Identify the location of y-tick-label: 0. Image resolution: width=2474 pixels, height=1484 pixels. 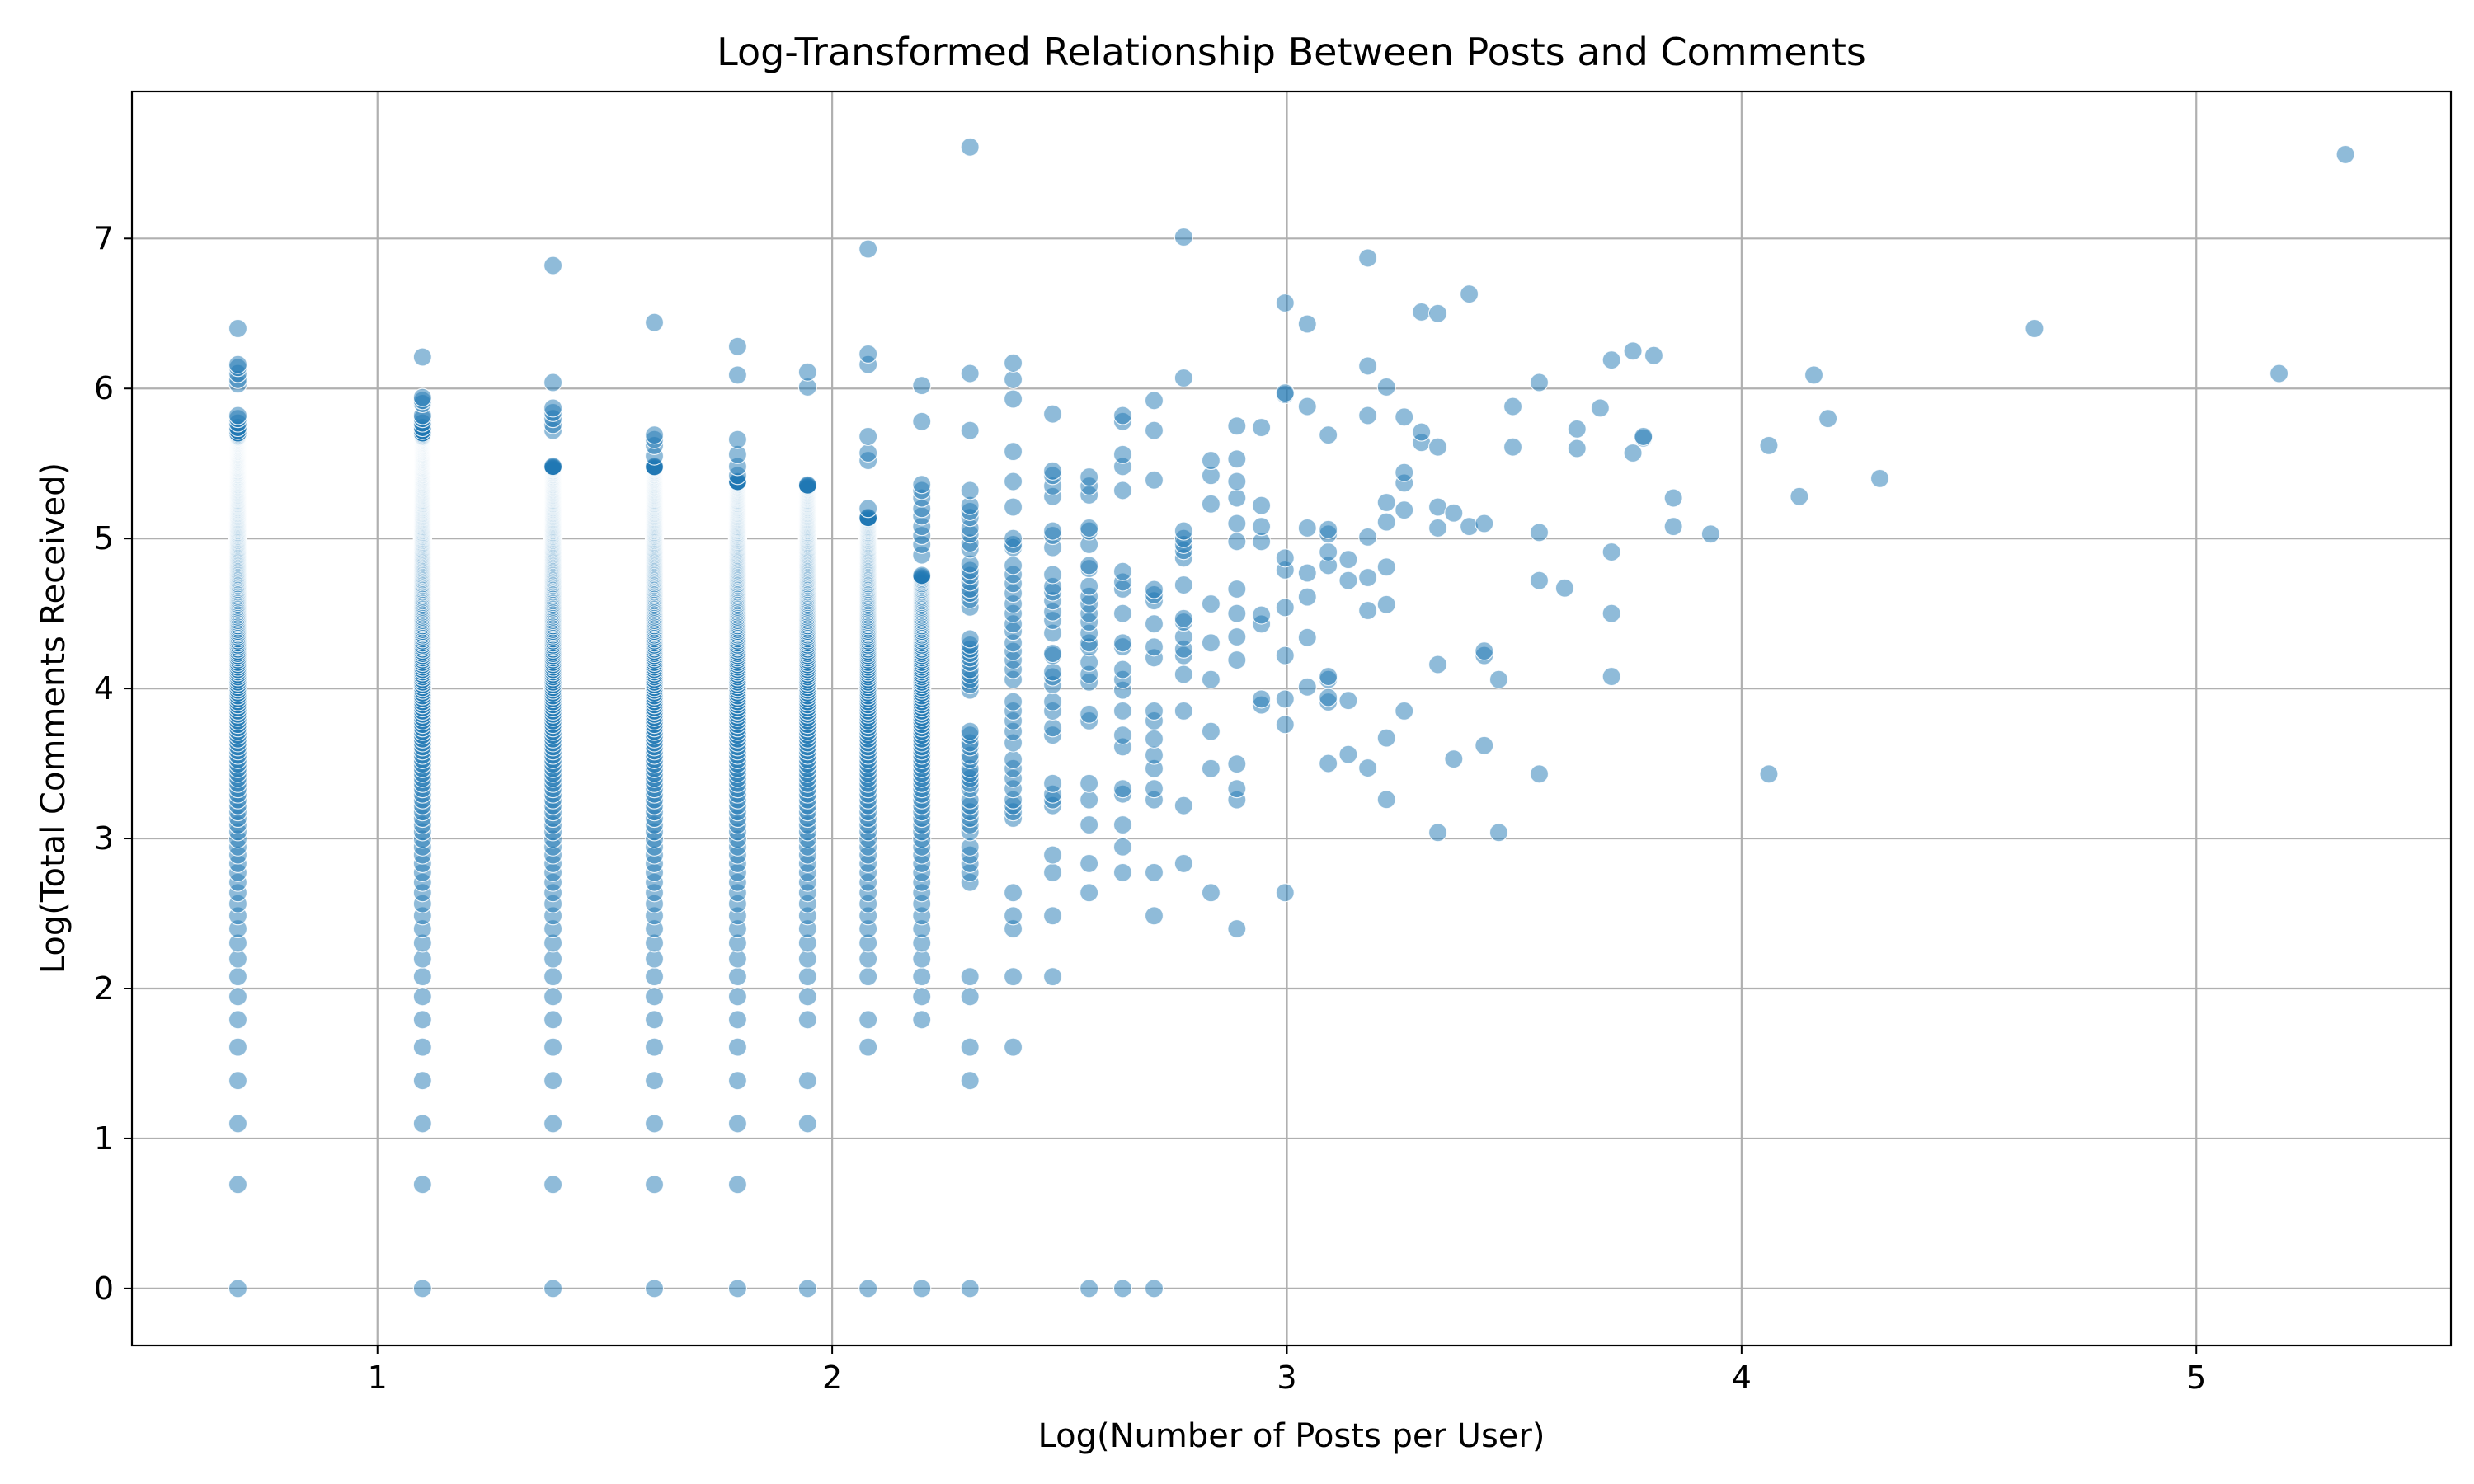
(104, 1288).